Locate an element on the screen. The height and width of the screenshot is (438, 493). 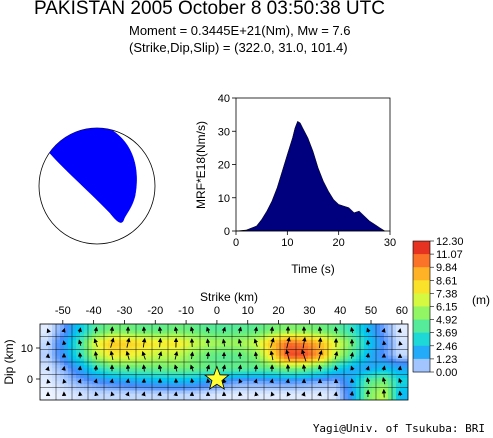
mrf-y-tick-label: 20 is located at coordinates (224, 166).